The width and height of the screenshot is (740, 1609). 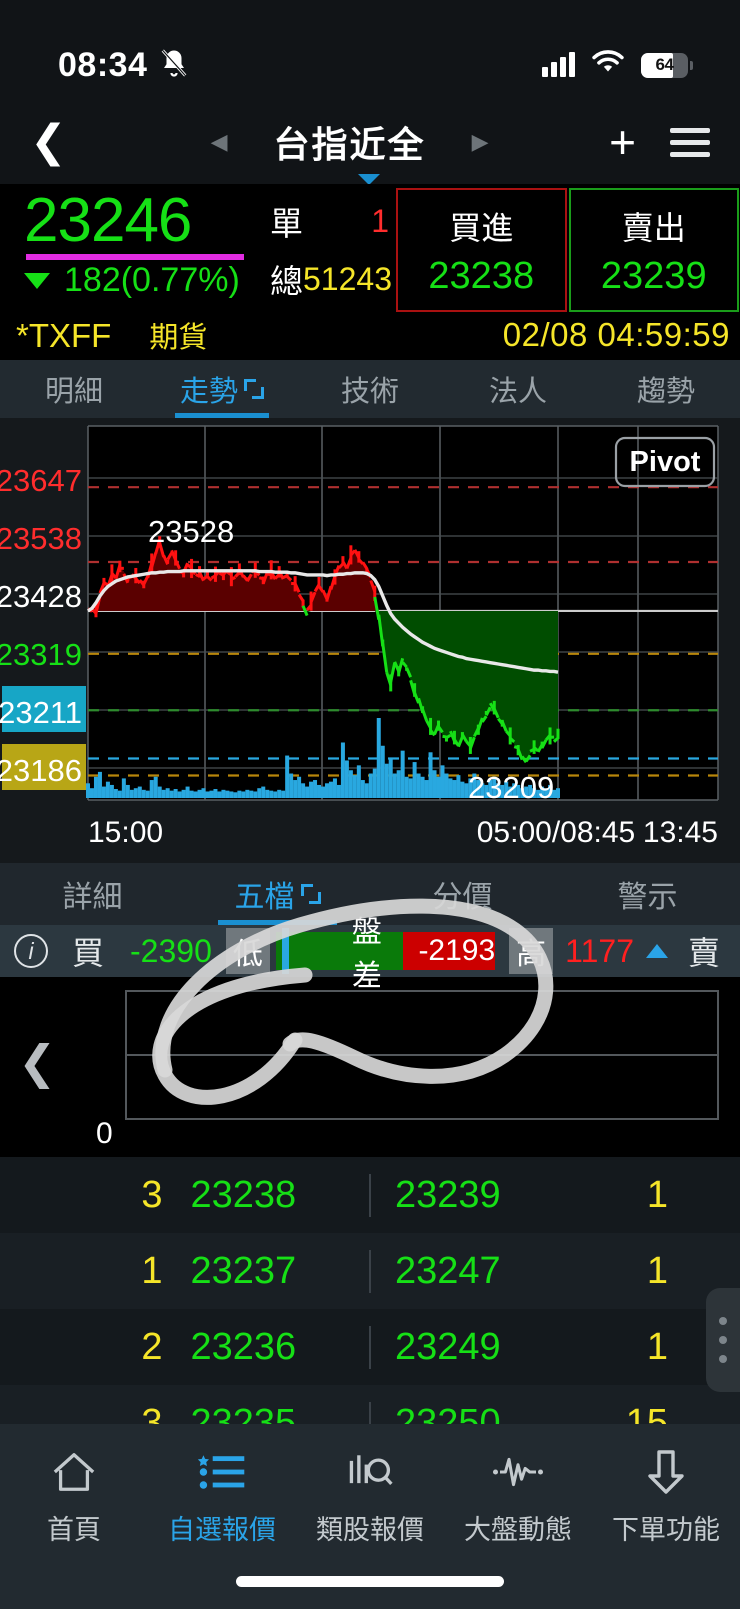 What do you see at coordinates (74, 389) in the screenshot?
I see `tab-mingxi: 明細` at bounding box center [74, 389].